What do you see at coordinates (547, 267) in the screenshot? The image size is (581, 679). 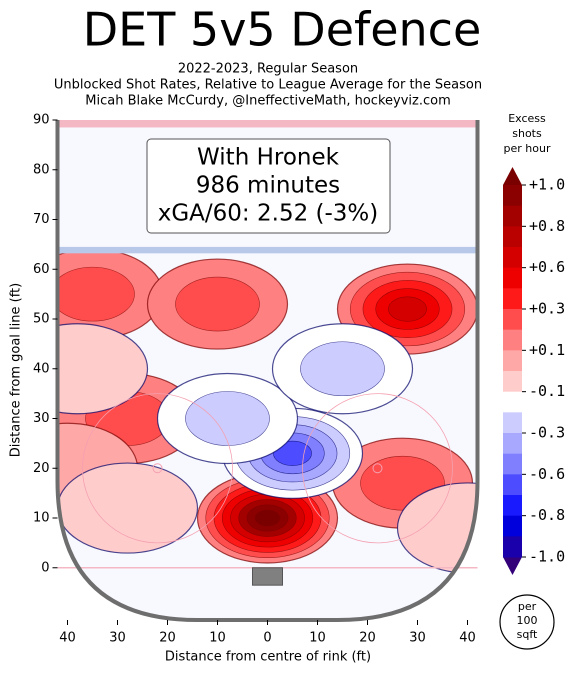 I see `colorbar-tick-label: +0.6` at bounding box center [547, 267].